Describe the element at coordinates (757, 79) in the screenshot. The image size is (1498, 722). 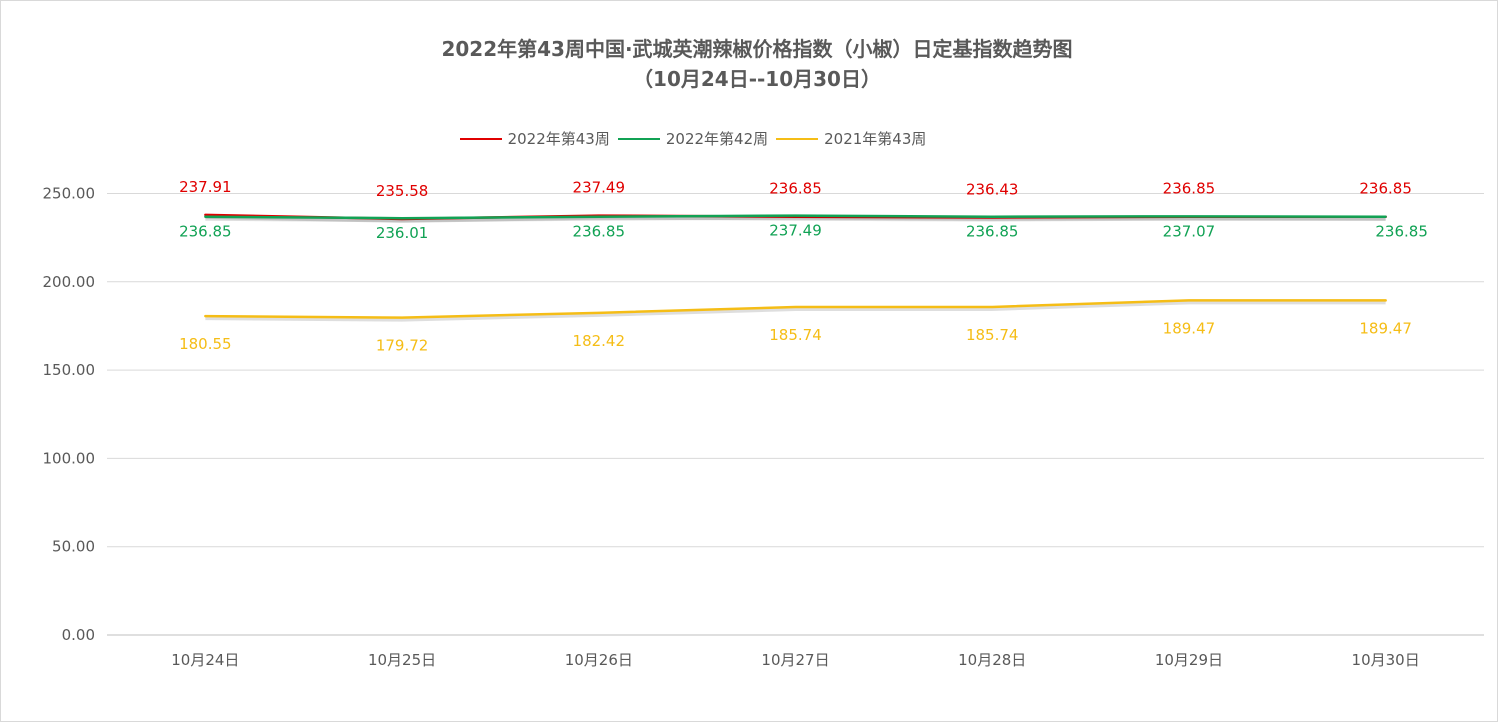
I see `chart-subtitle: （10月24日--10月30日）` at that location.